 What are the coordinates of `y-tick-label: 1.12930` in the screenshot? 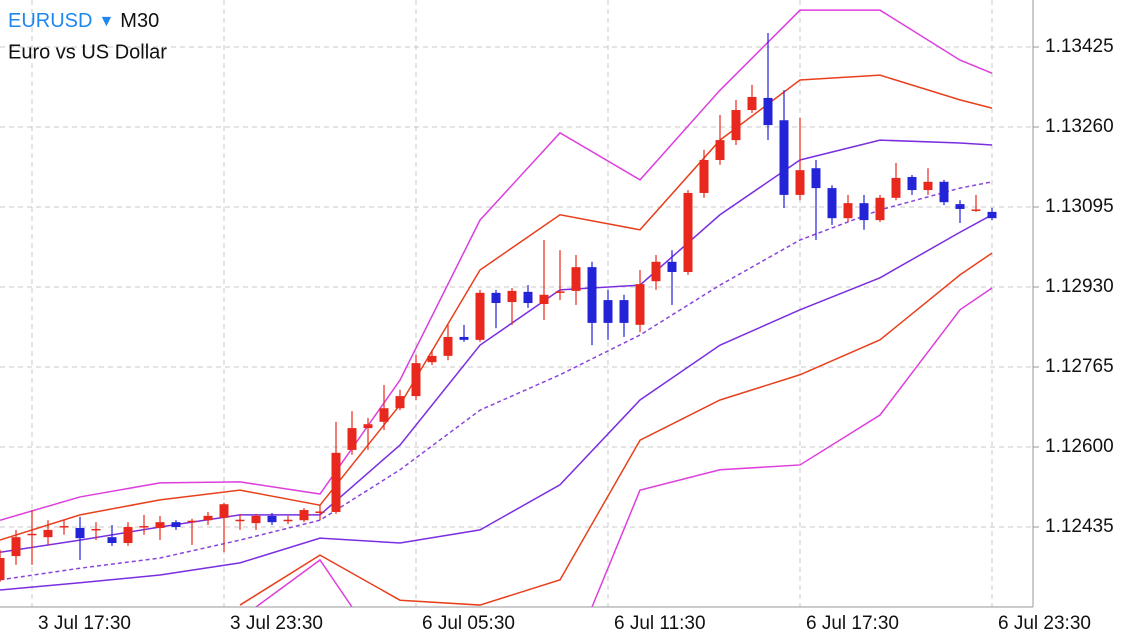 It's located at (1079, 286).